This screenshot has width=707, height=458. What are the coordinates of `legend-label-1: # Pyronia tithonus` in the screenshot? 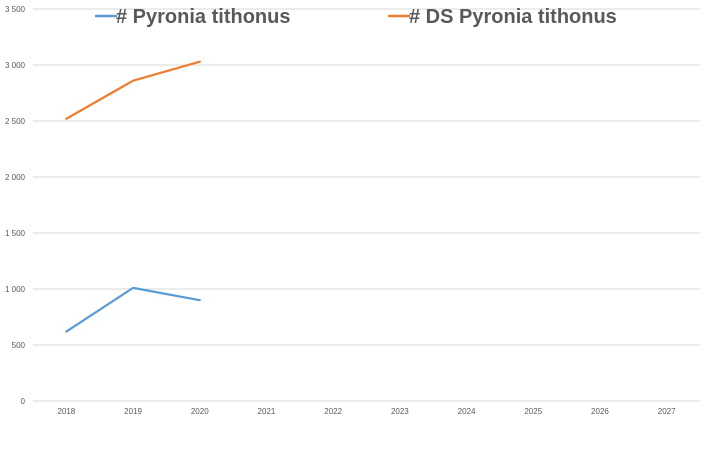 It's located at (203, 17).